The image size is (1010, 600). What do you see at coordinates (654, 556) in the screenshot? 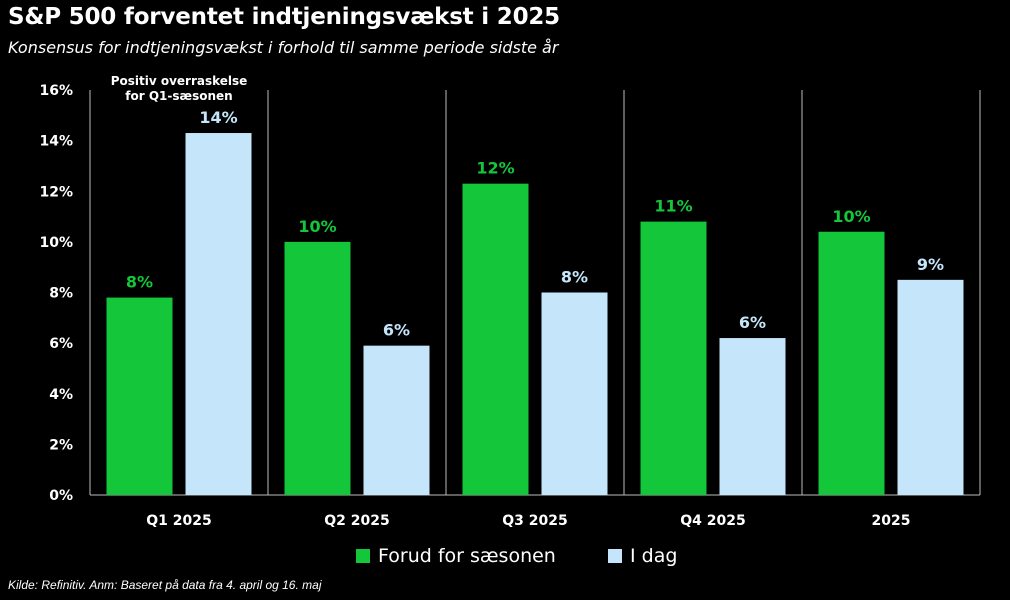
I see `legend-label-i-dag: I dag` at bounding box center [654, 556].